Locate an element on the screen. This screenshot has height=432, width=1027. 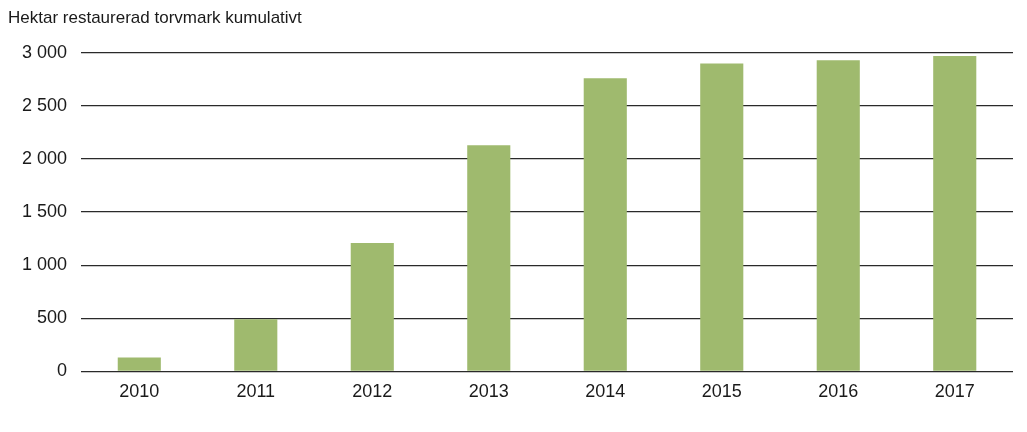
y-tick-label: 3 000 is located at coordinates (45, 51).